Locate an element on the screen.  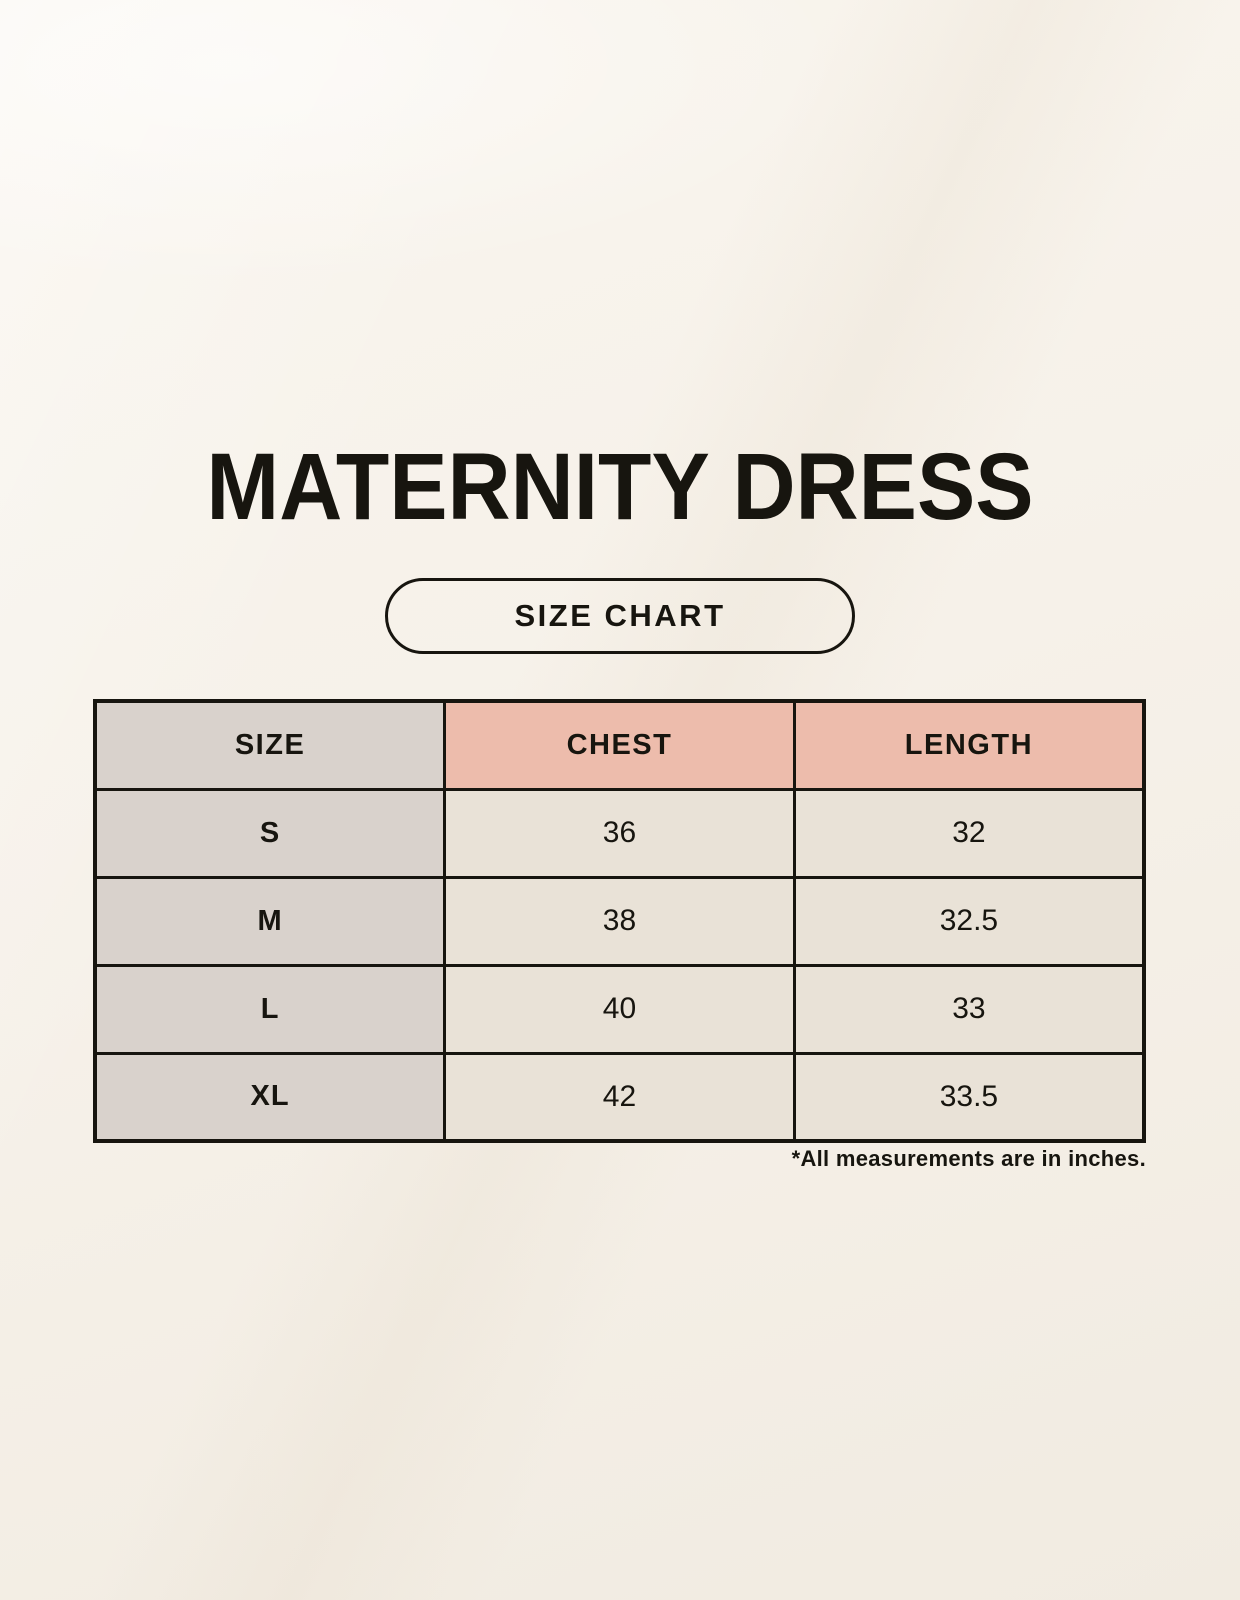
page-title: MATERNITY DRESS is located at coordinates (620, 487).